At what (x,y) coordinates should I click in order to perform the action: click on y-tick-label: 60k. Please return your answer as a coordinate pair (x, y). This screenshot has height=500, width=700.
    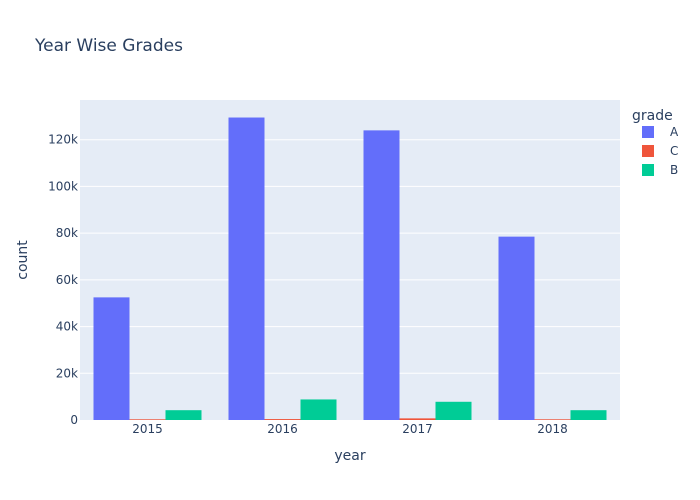
    Looking at the image, I should click on (67, 280).